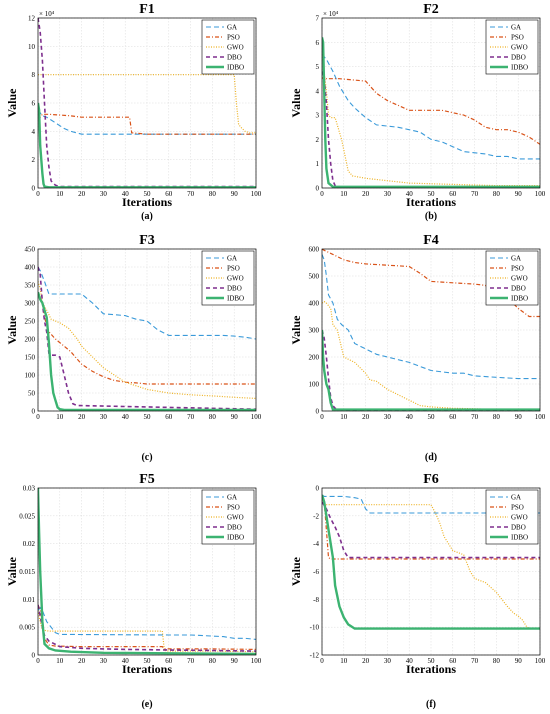 The image size is (550, 714). I want to click on y-tick-label: 600, so click(314, 250).